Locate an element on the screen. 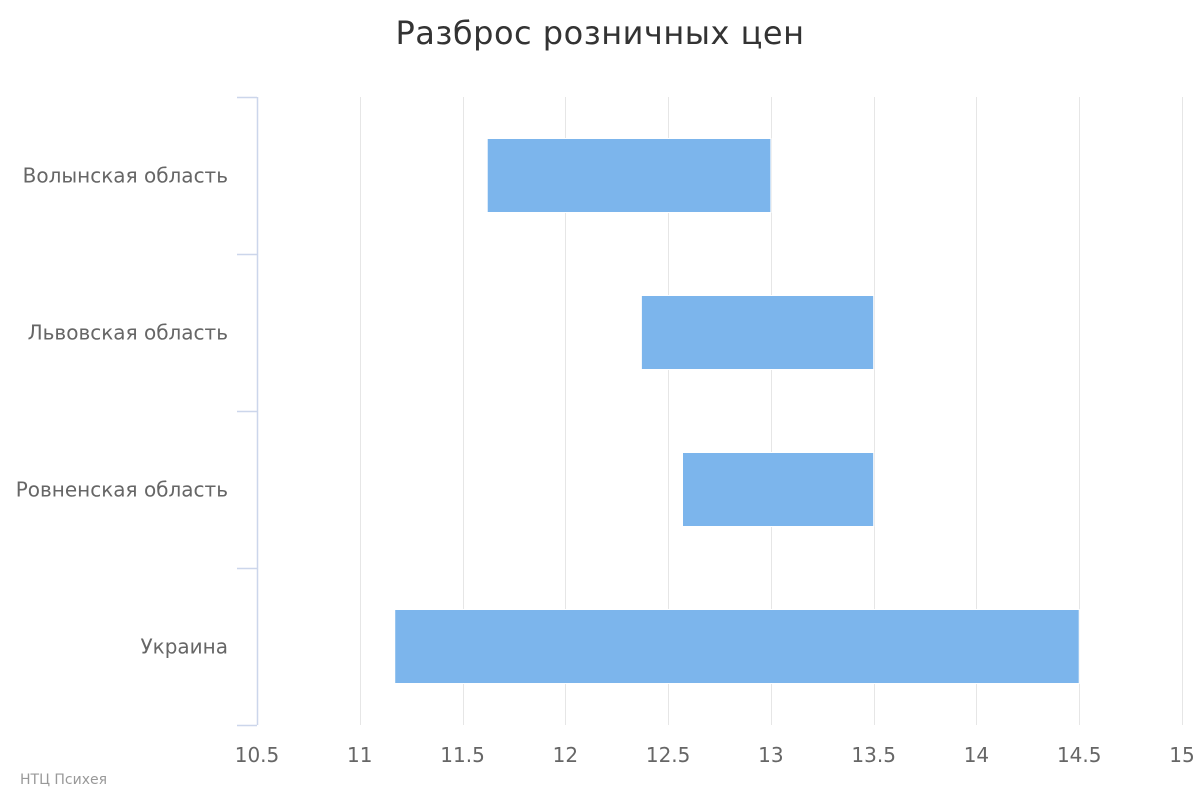  x-tick-label-1: 11 is located at coordinates (359, 755).